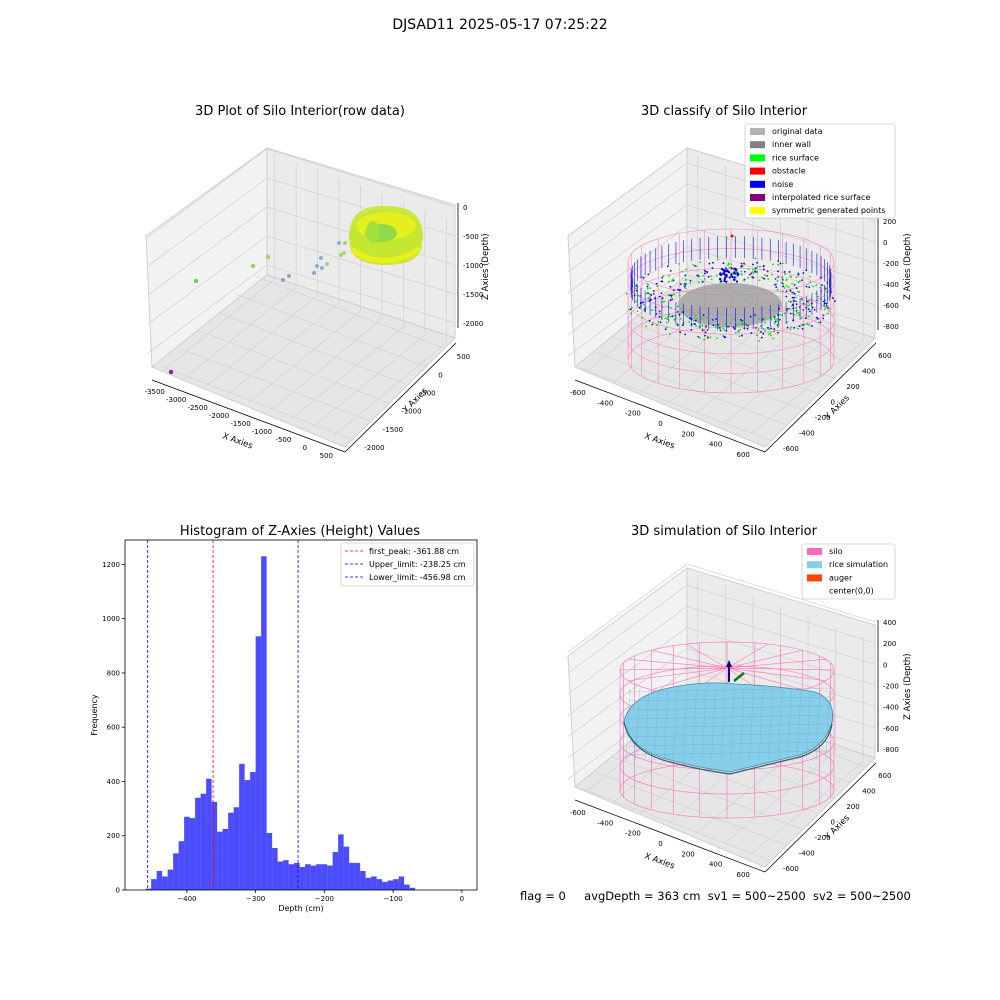 The image size is (1000, 1000). I want to click on legend-label: silo, so click(836, 551).